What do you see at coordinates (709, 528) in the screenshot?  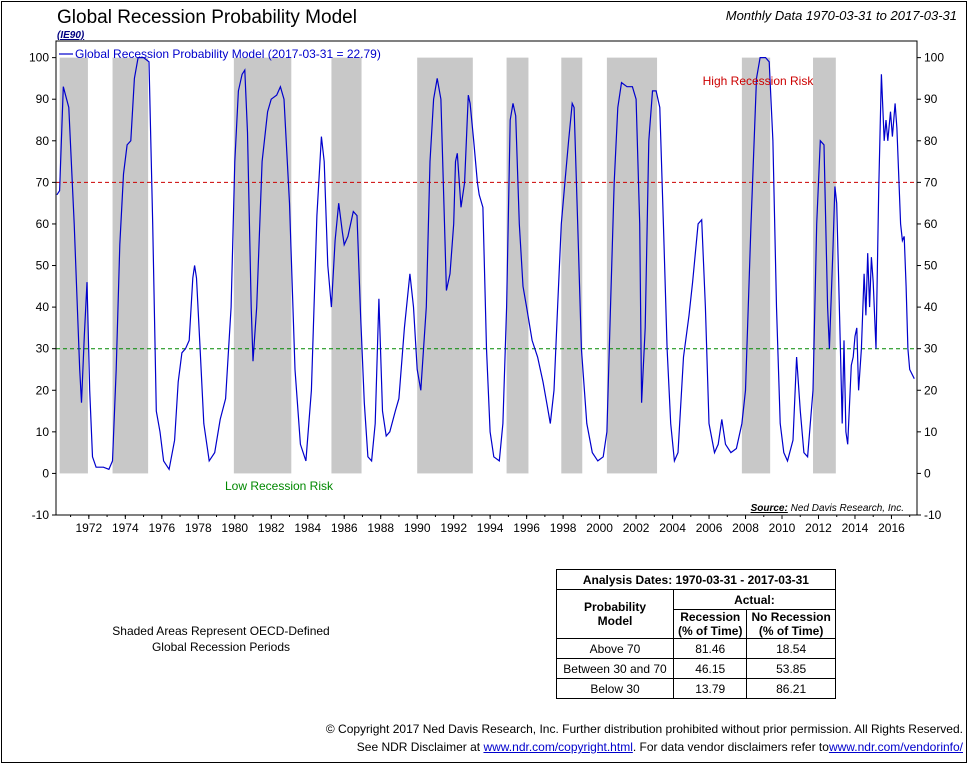 I see `x-tick-label: 2006` at bounding box center [709, 528].